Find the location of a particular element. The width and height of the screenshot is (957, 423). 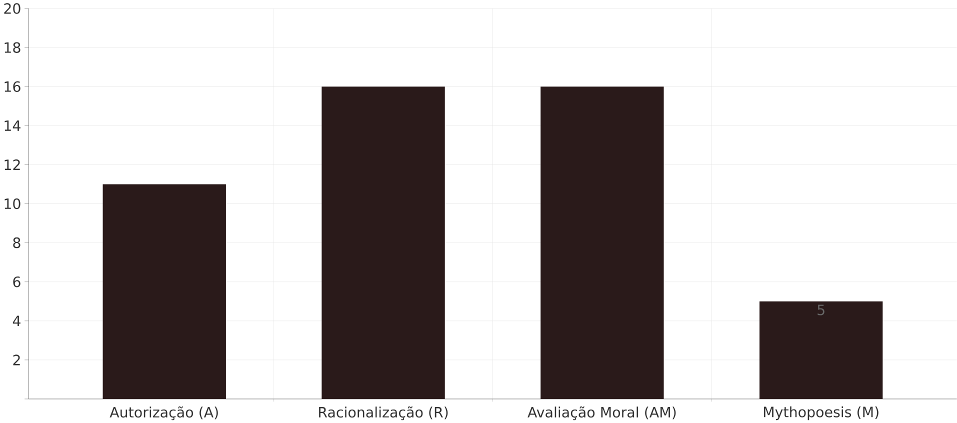

y-tick-label: 6 is located at coordinates (16, 282).